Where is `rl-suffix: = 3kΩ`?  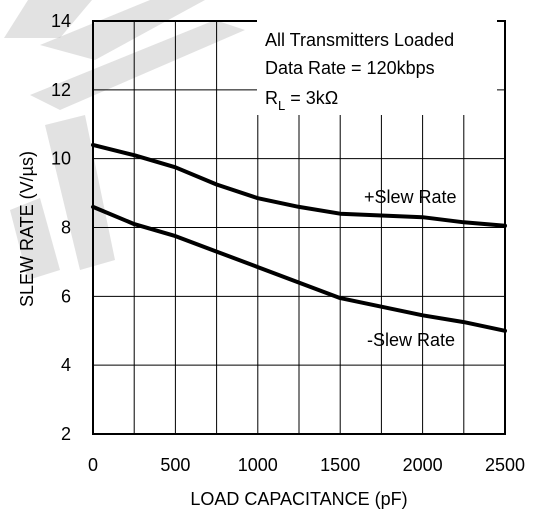
rl-suffix: = 3kΩ is located at coordinates (311, 98).